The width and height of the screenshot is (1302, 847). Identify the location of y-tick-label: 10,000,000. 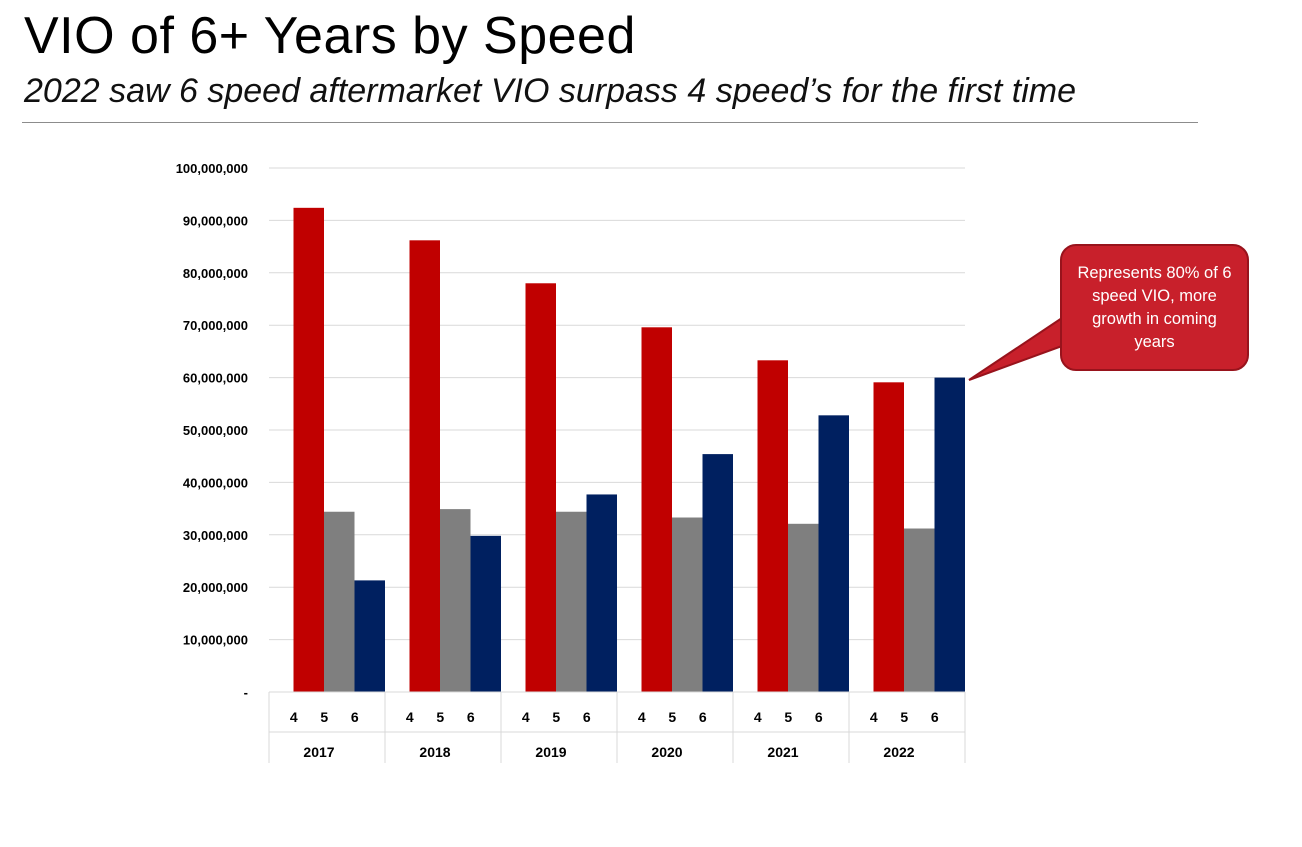
(215, 640).